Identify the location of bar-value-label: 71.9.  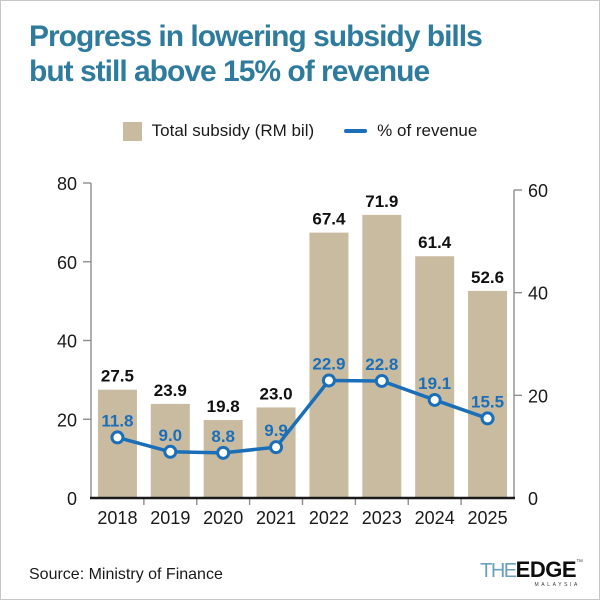
(381, 201).